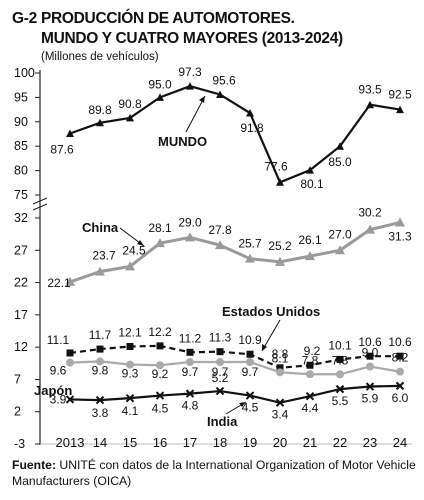  What do you see at coordinates (182, 141) in the screenshot?
I see `series-name-mundo: MUNDO` at bounding box center [182, 141].